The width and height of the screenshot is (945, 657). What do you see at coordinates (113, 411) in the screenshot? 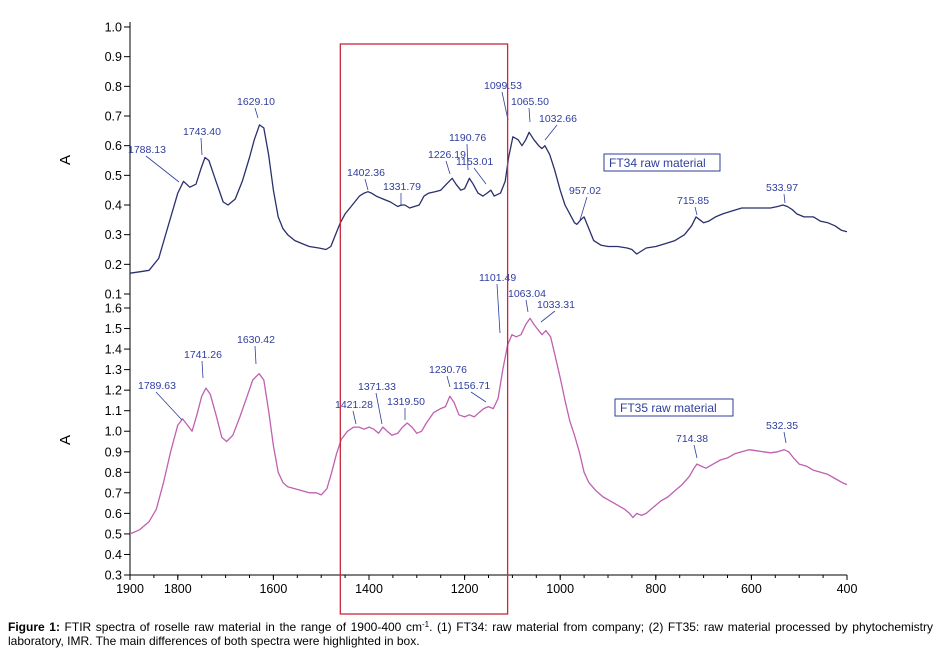
I see `y-tick-label: 1.1` at bounding box center [113, 411].